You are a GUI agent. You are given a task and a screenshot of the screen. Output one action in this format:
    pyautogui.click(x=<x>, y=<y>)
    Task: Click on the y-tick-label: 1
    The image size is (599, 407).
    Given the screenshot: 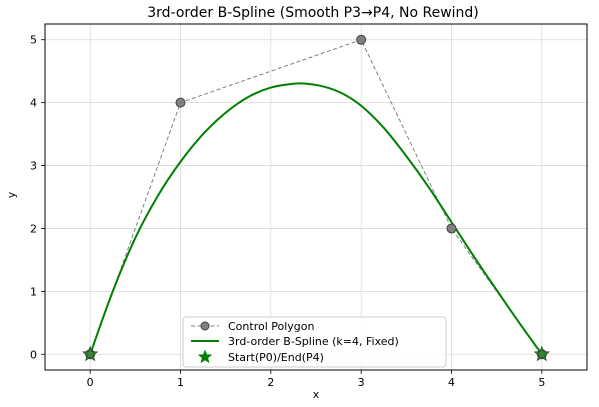 What is the action you would take?
    pyautogui.click(x=33, y=291)
    